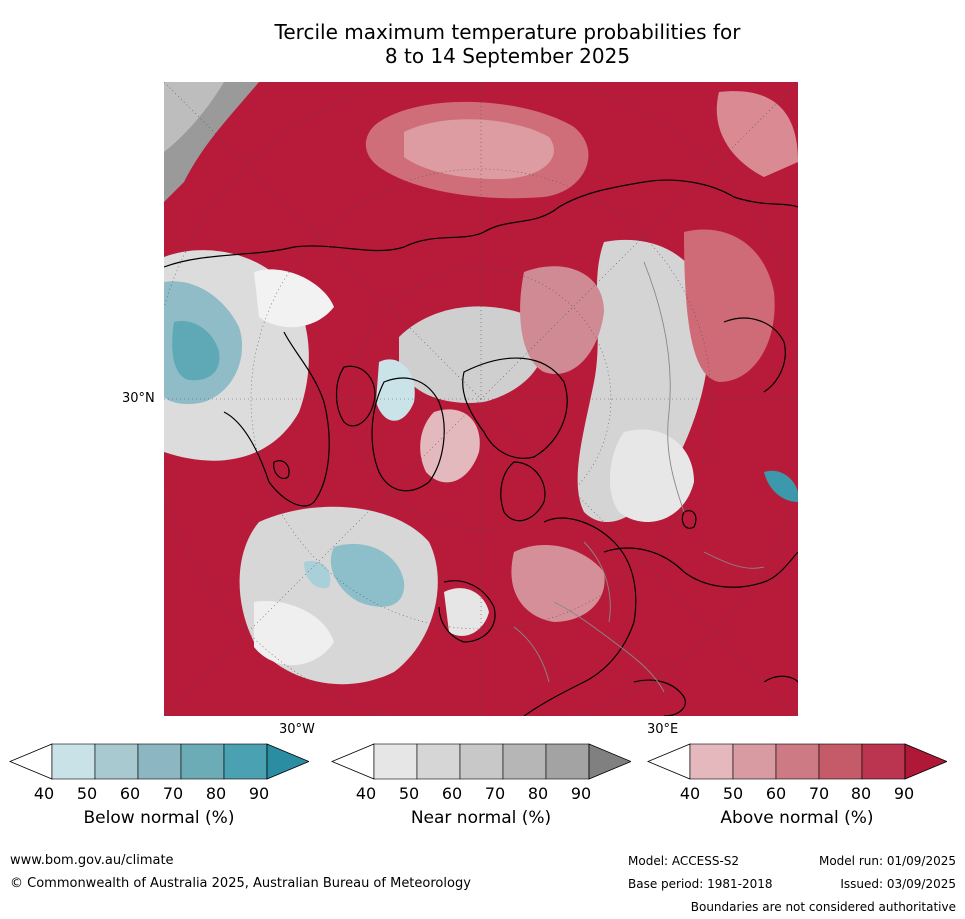  I want to click on colorbar-near-normal-svg, so click(481, 761).